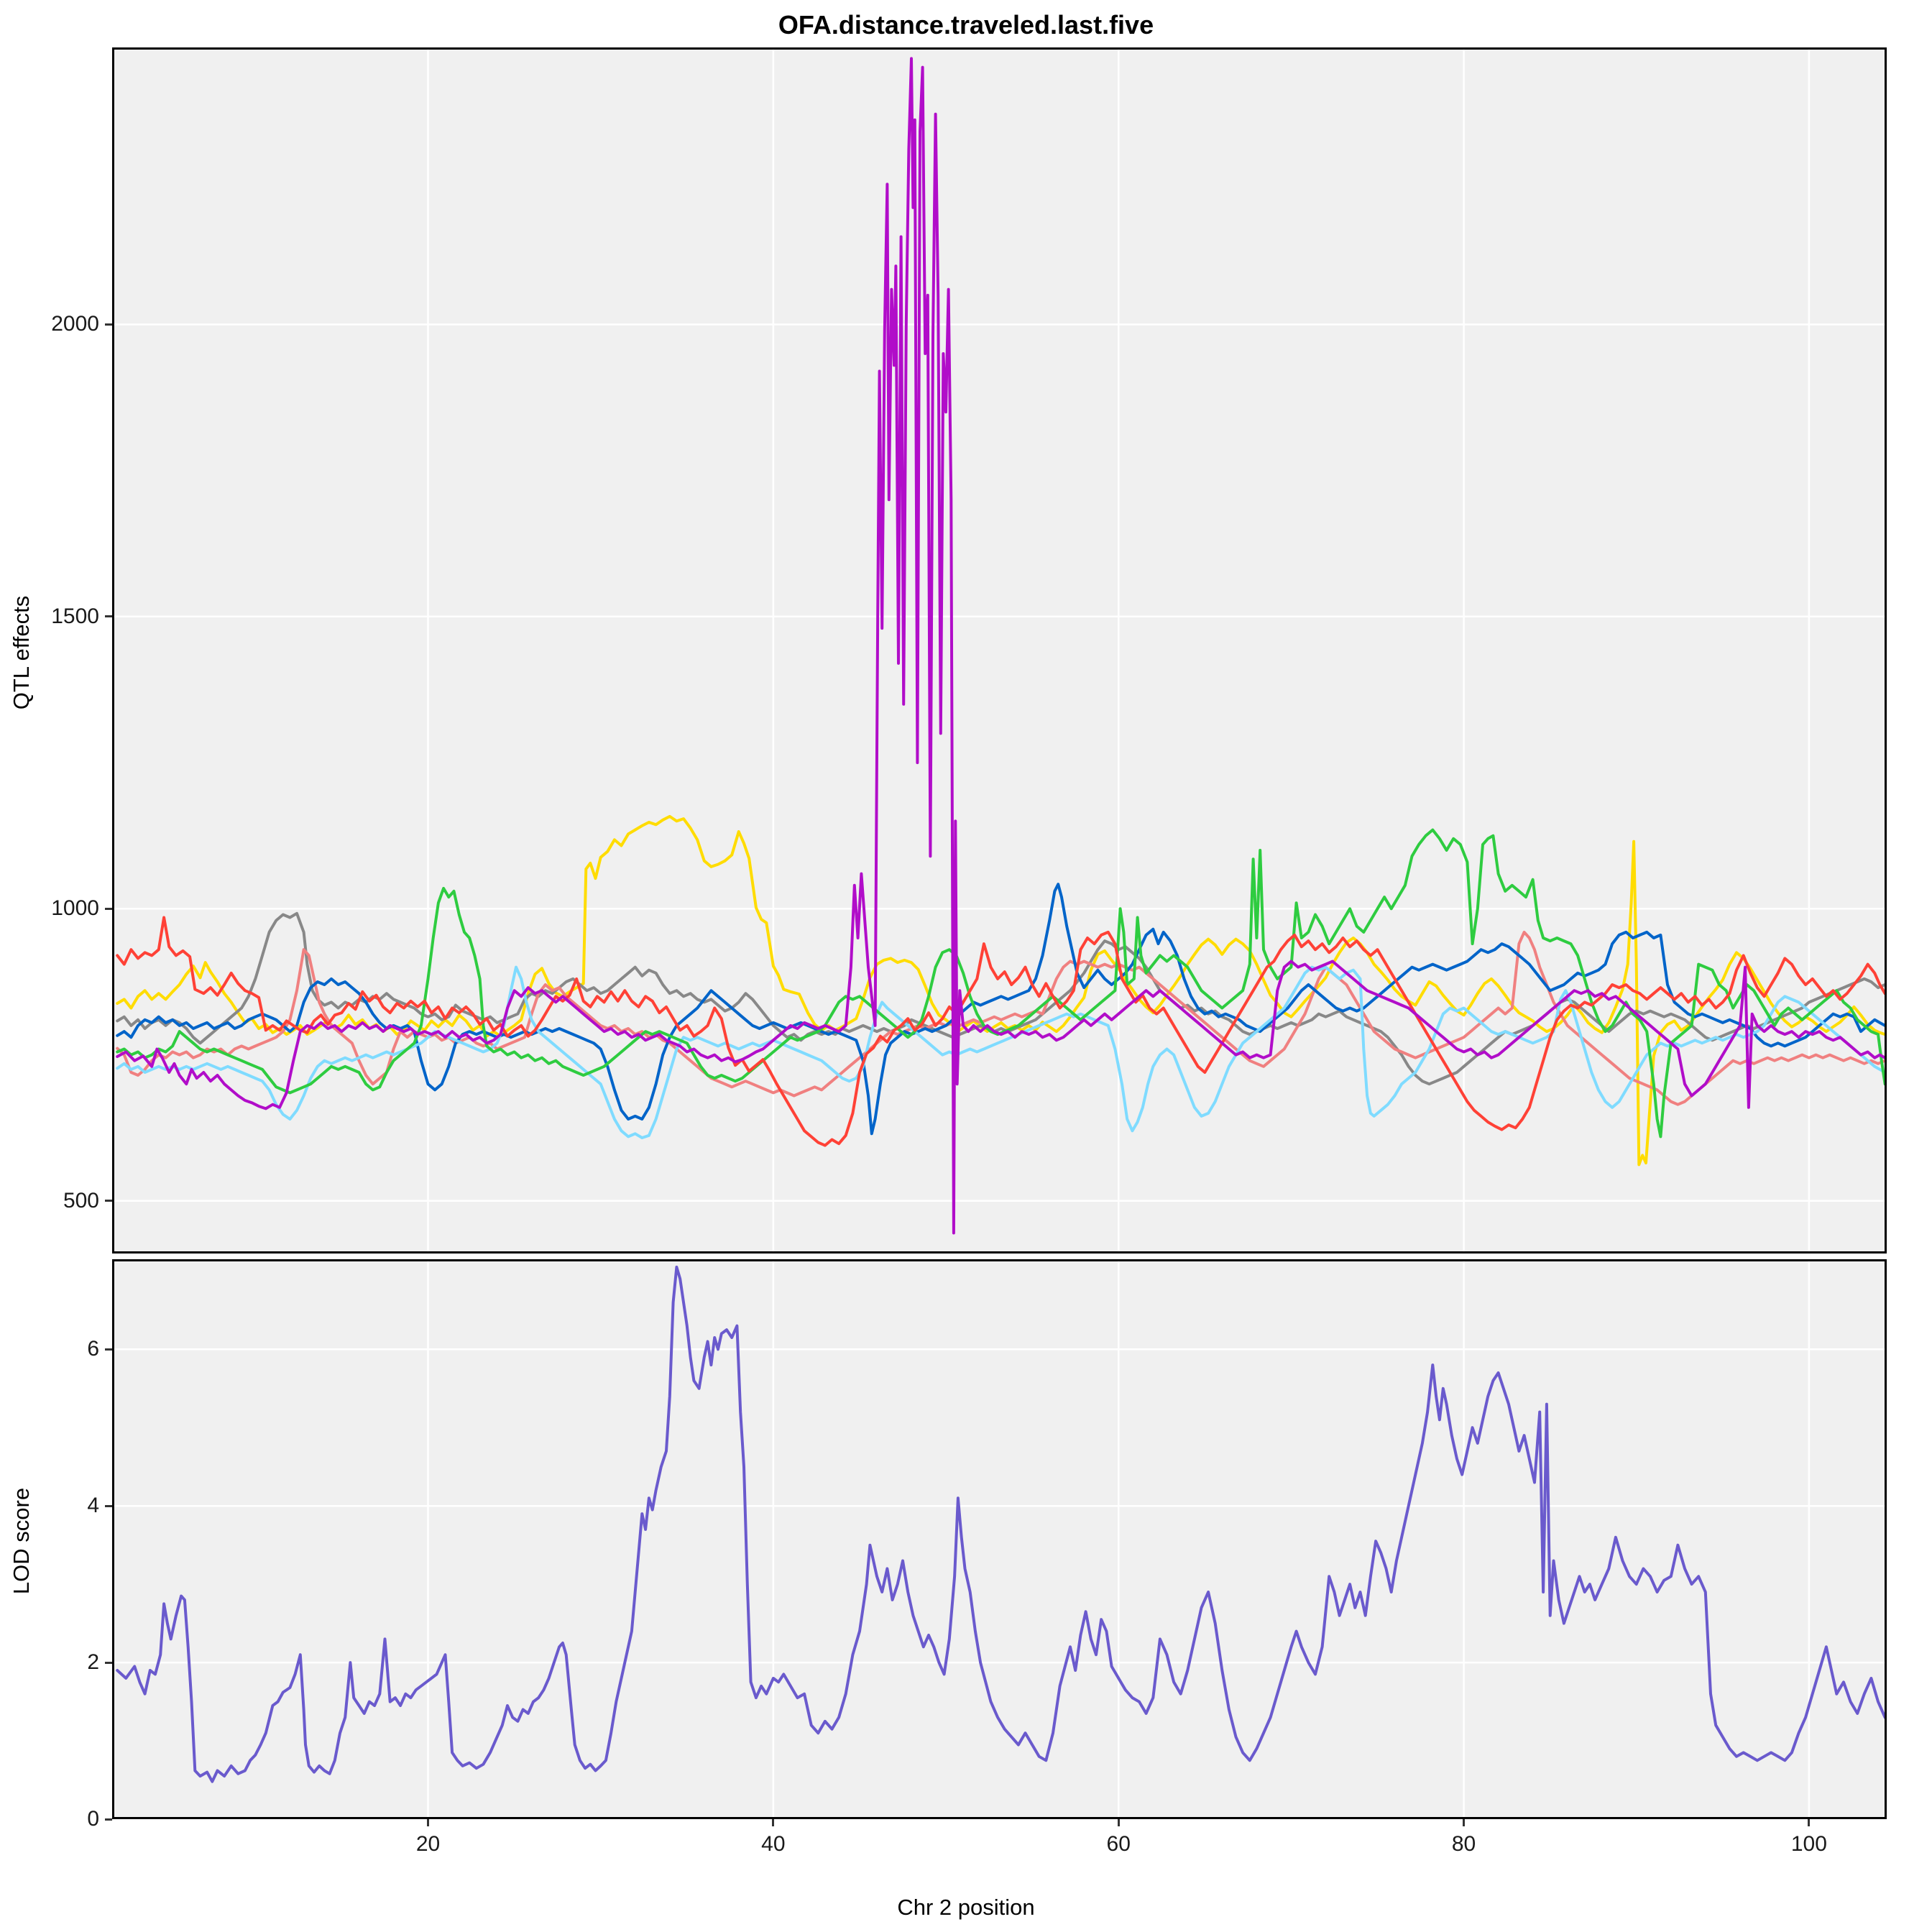 This screenshot has height=1932, width=1932. I want to click on y-tick-label: 1500, so click(75, 616).